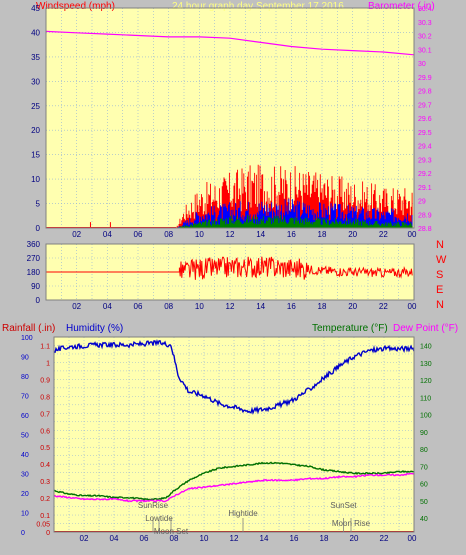  Describe the element at coordinates (233, 481) in the screenshot. I see `temperature-series` at that location.